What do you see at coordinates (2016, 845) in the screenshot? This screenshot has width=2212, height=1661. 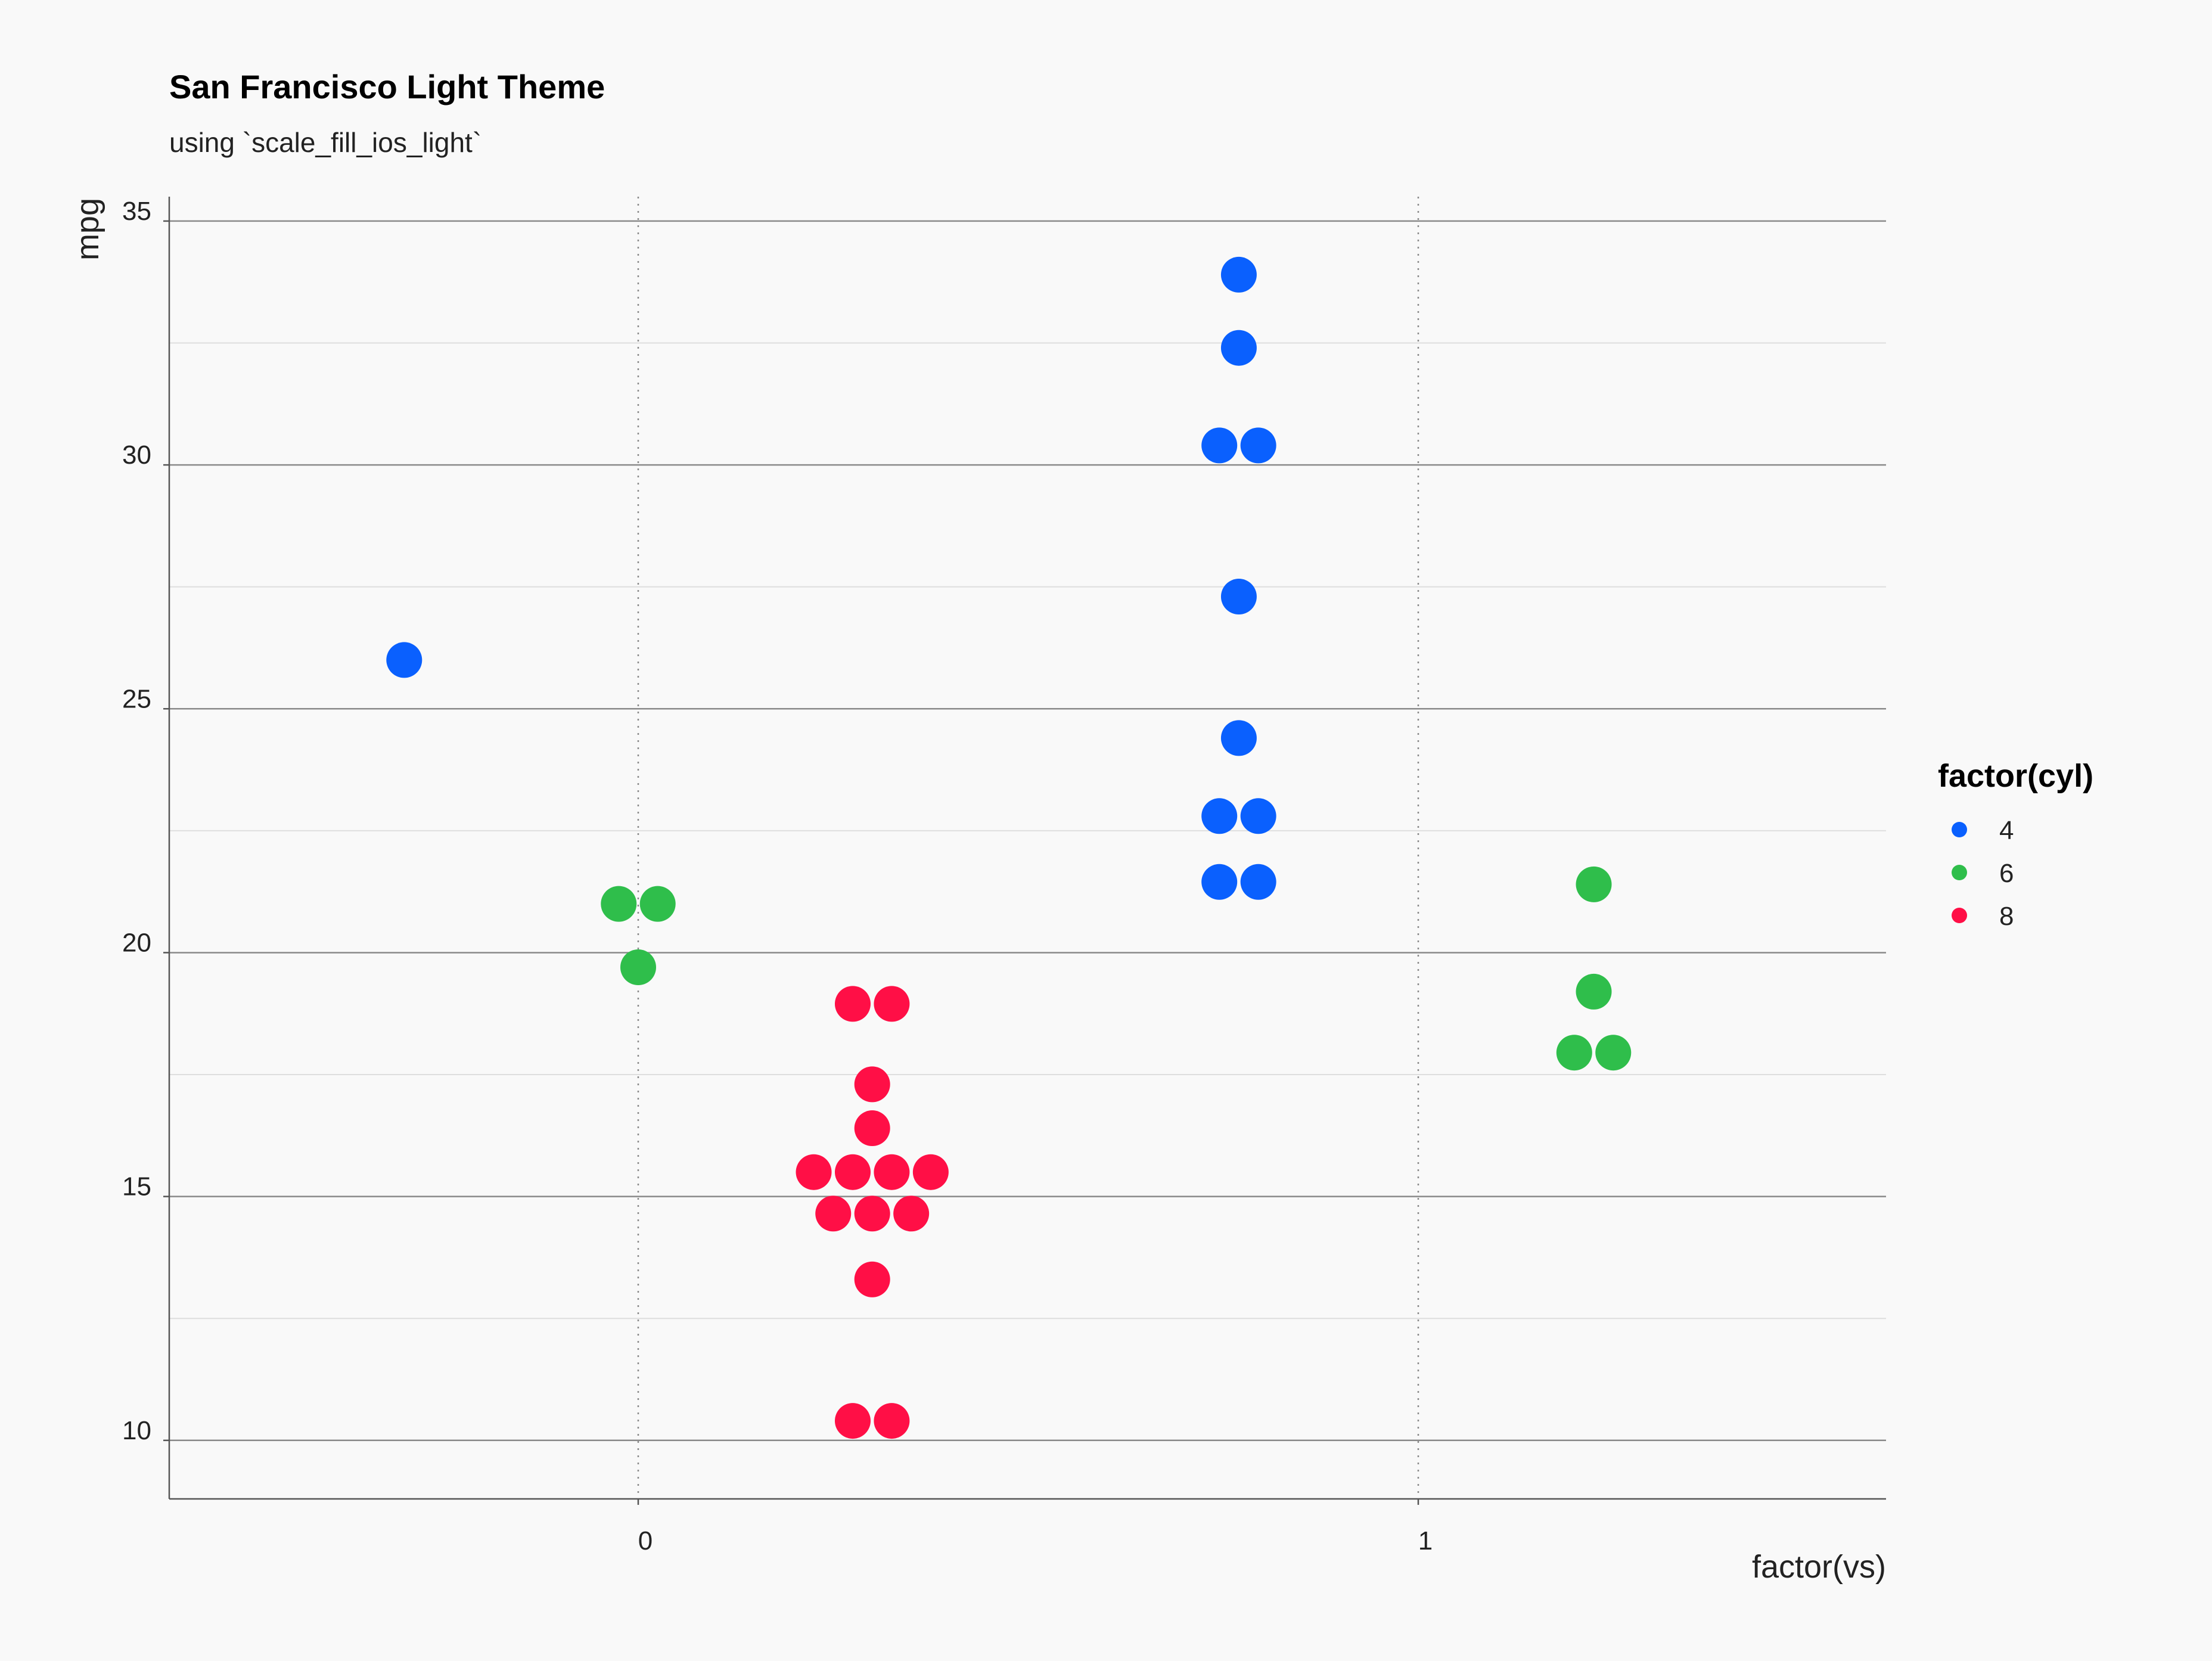 I see `legend: factor(cyl) 4 6 8` at bounding box center [2016, 845].